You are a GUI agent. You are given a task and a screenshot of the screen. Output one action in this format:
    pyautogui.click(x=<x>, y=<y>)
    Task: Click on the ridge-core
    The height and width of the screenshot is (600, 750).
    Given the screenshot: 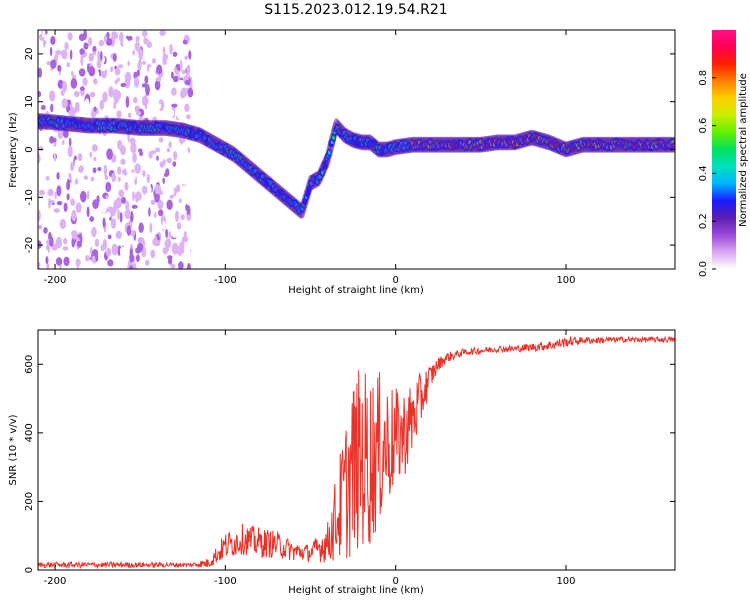 What is the action you would take?
    pyautogui.click(x=673, y=146)
    